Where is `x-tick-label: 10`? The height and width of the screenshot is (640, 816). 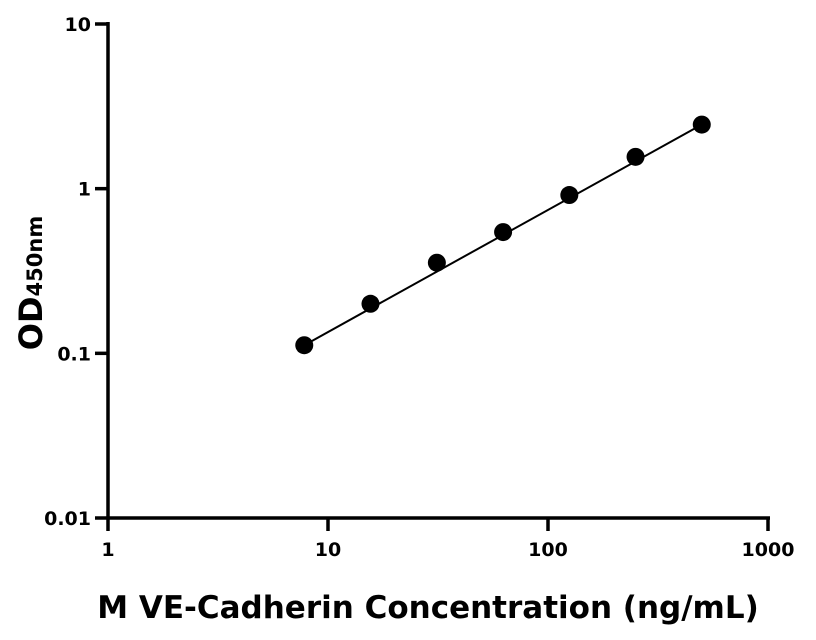 x-tick-label: 10 is located at coordinates (328, 550).